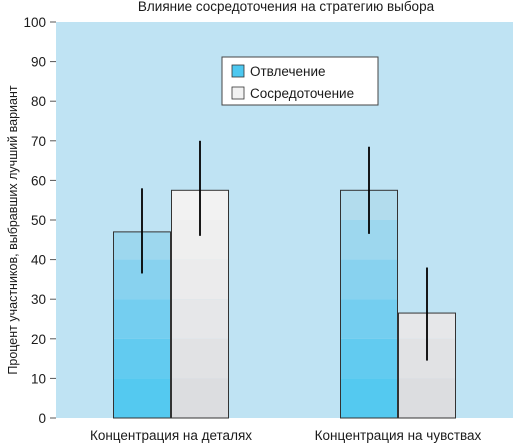 Image resolution: width=513 pixels, height=443 pixels. Describe the element at coordinates (302, 93) in the screenshot. I see `legend-label-focus: Сосредоточение` at that location.